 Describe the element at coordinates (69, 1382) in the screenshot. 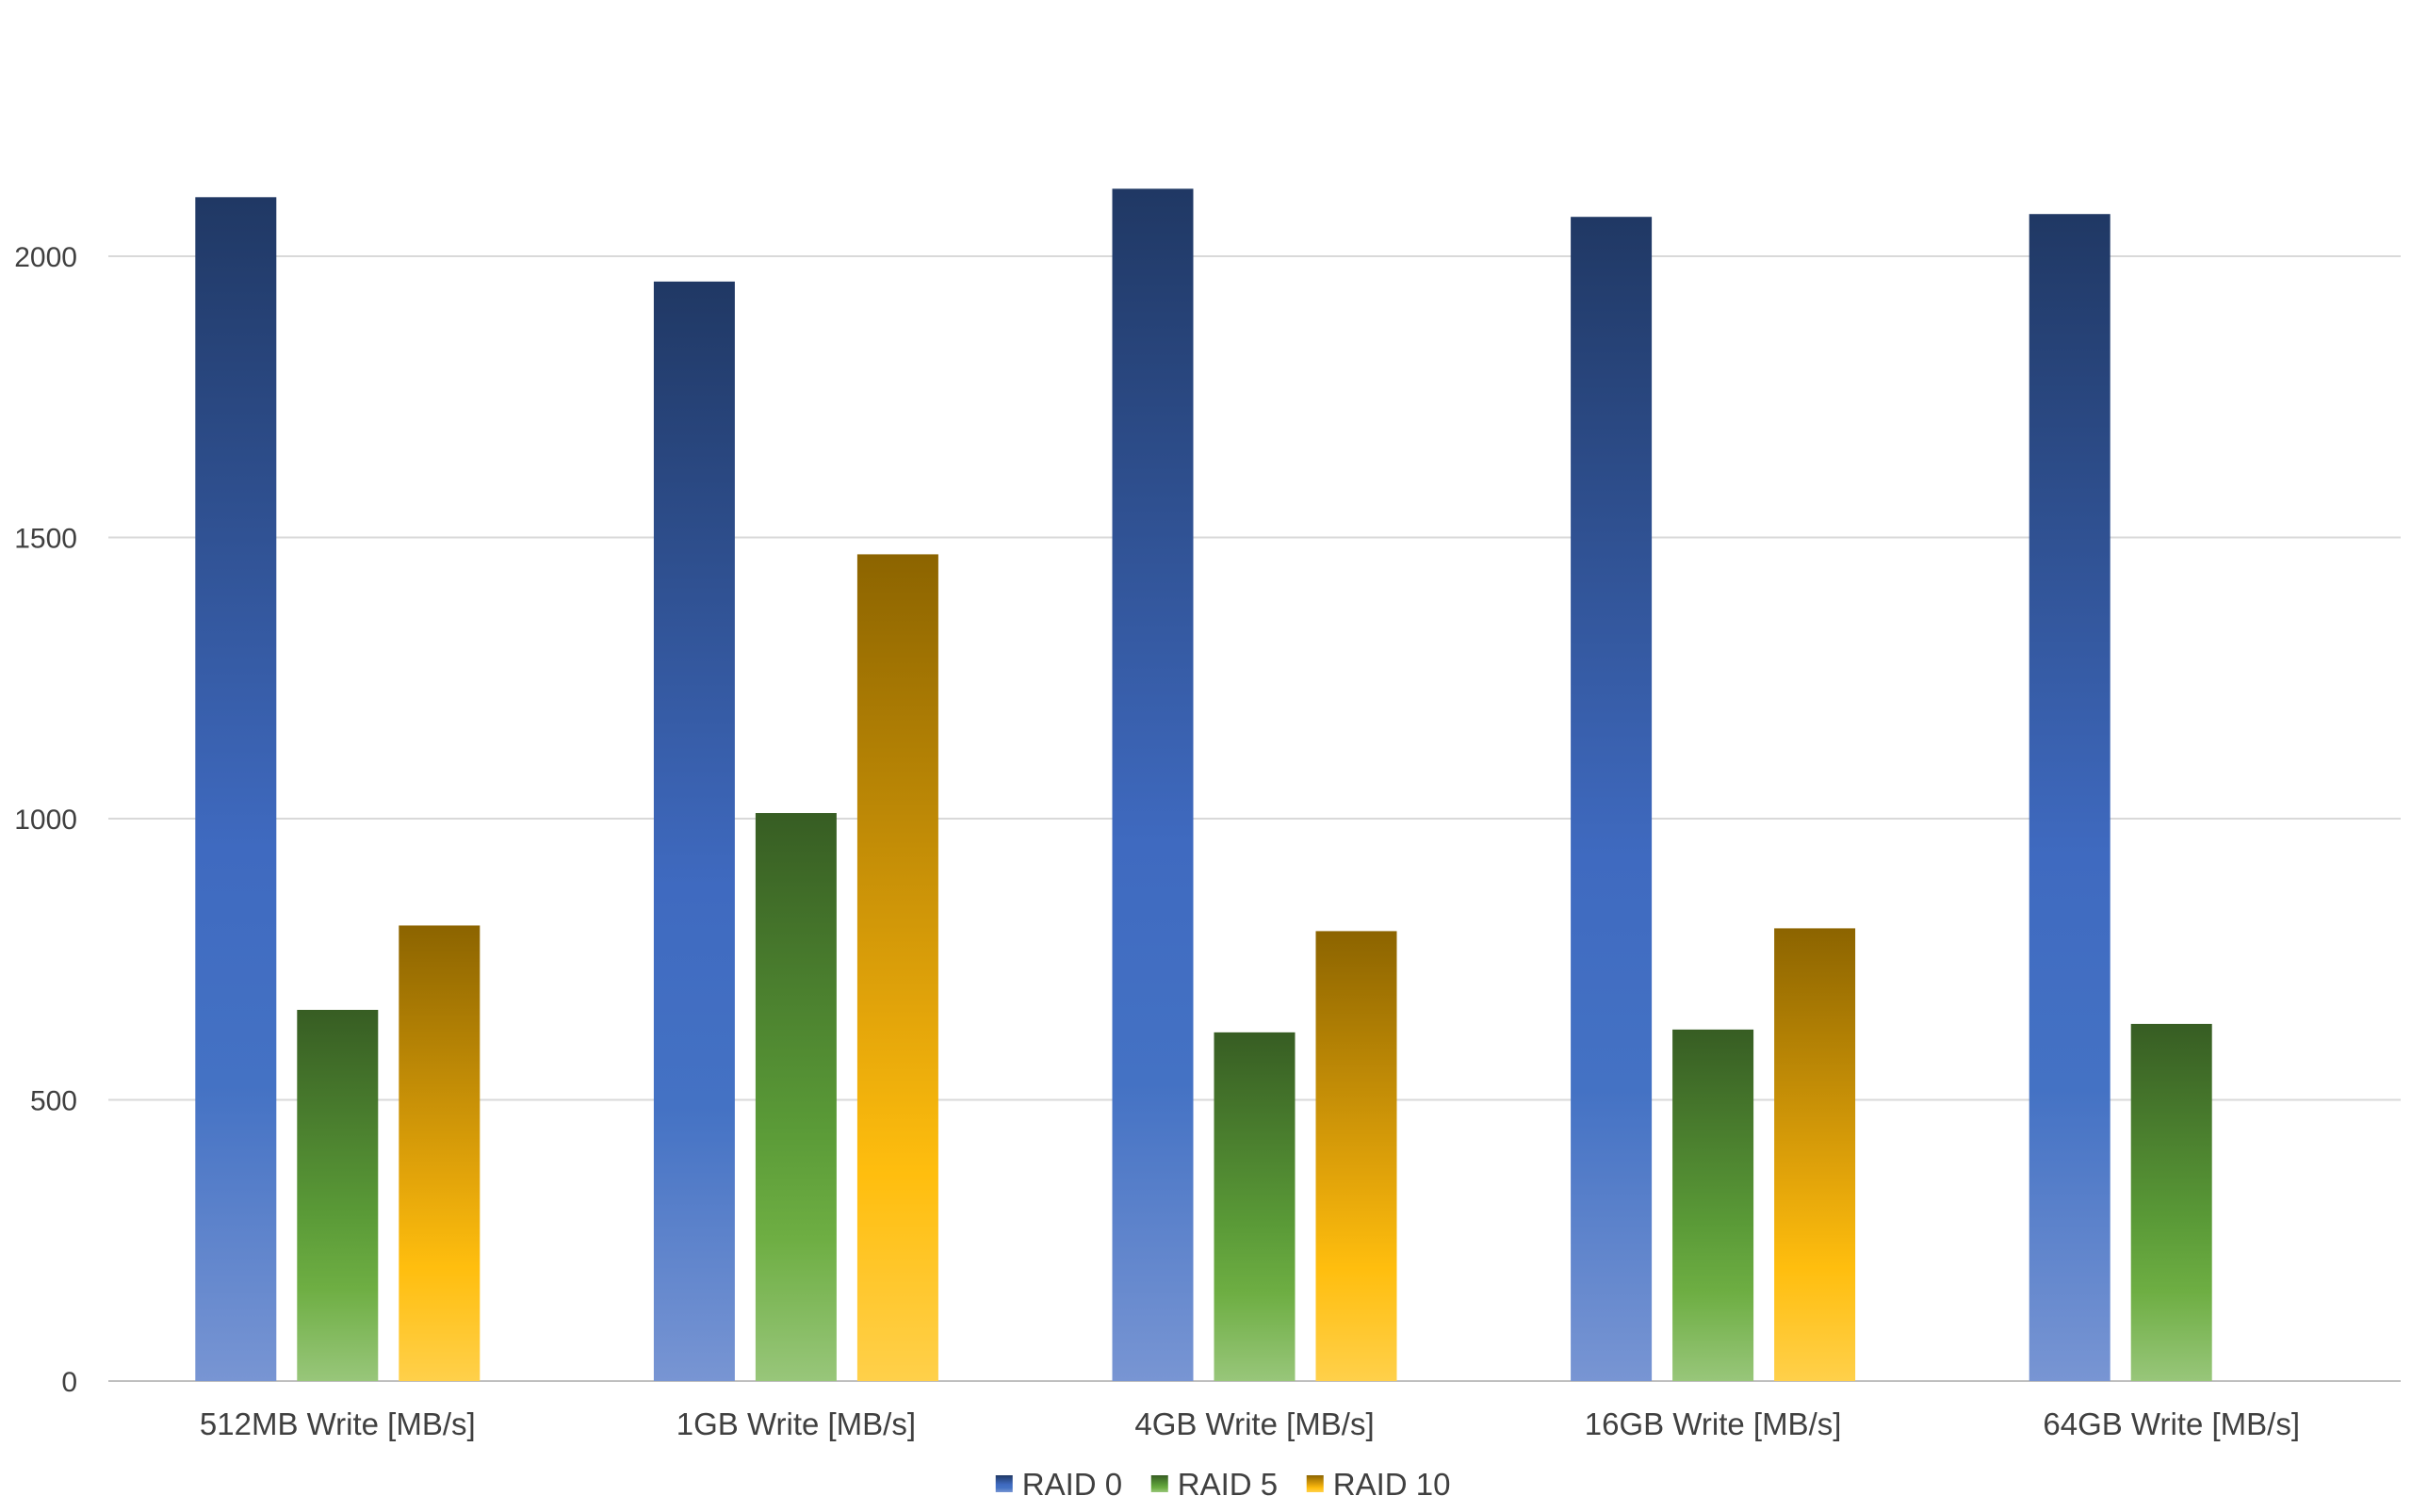

I see `y-tick-label: 0` at that location.